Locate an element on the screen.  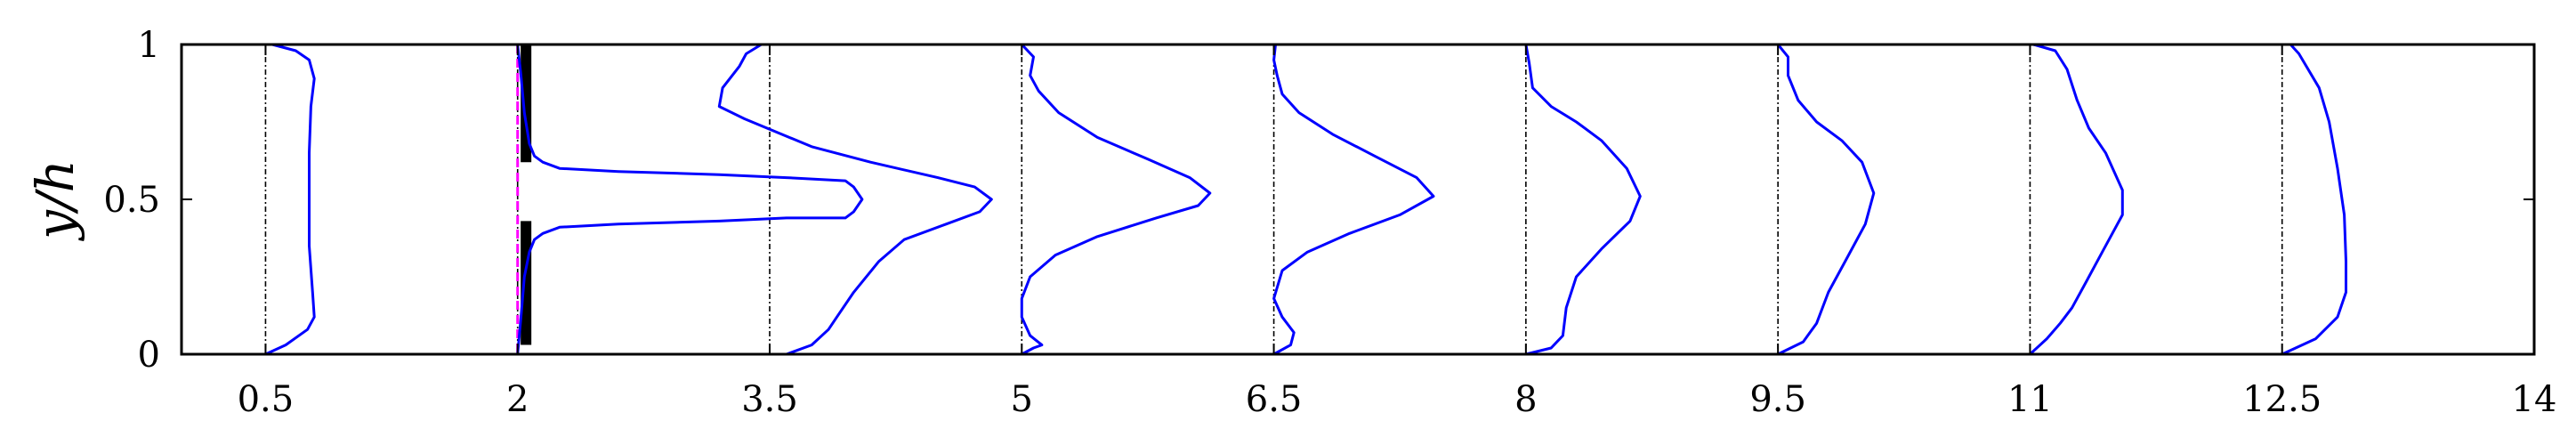
x-tick-label: 12.5 is located at coordinates (2282, 399).